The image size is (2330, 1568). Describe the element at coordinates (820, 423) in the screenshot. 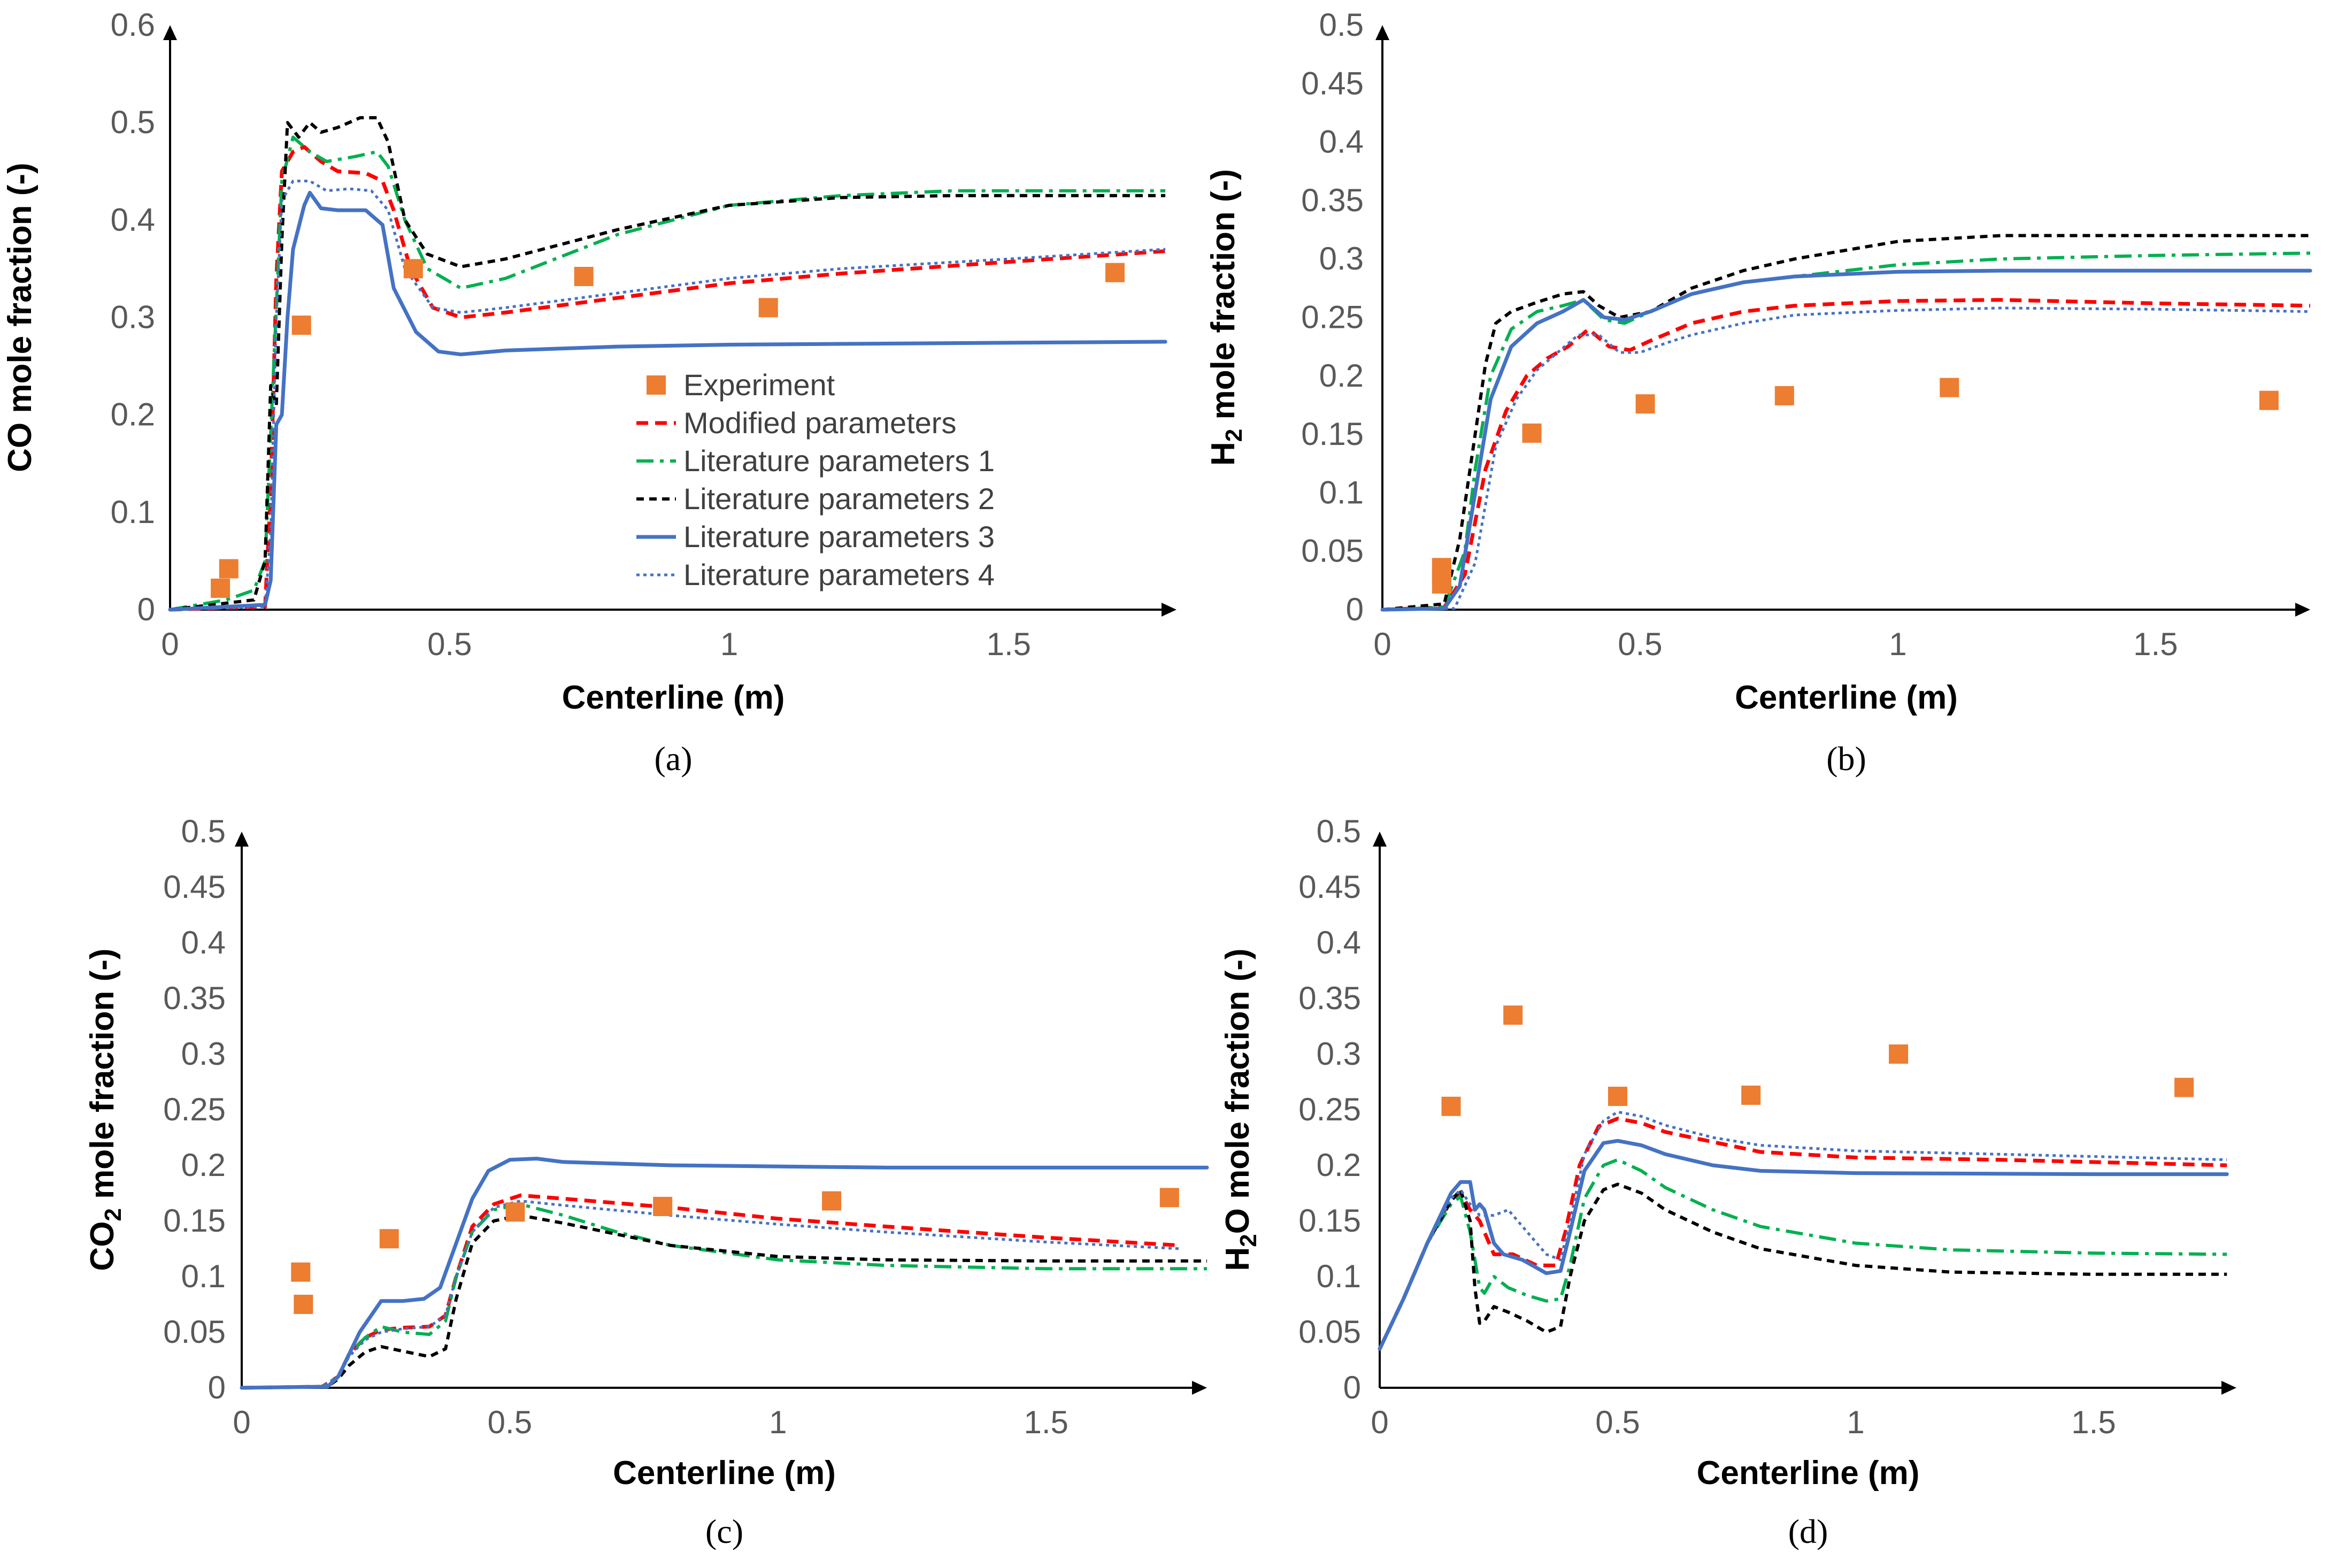

I see `legend-label: Modified parameters` at that location.